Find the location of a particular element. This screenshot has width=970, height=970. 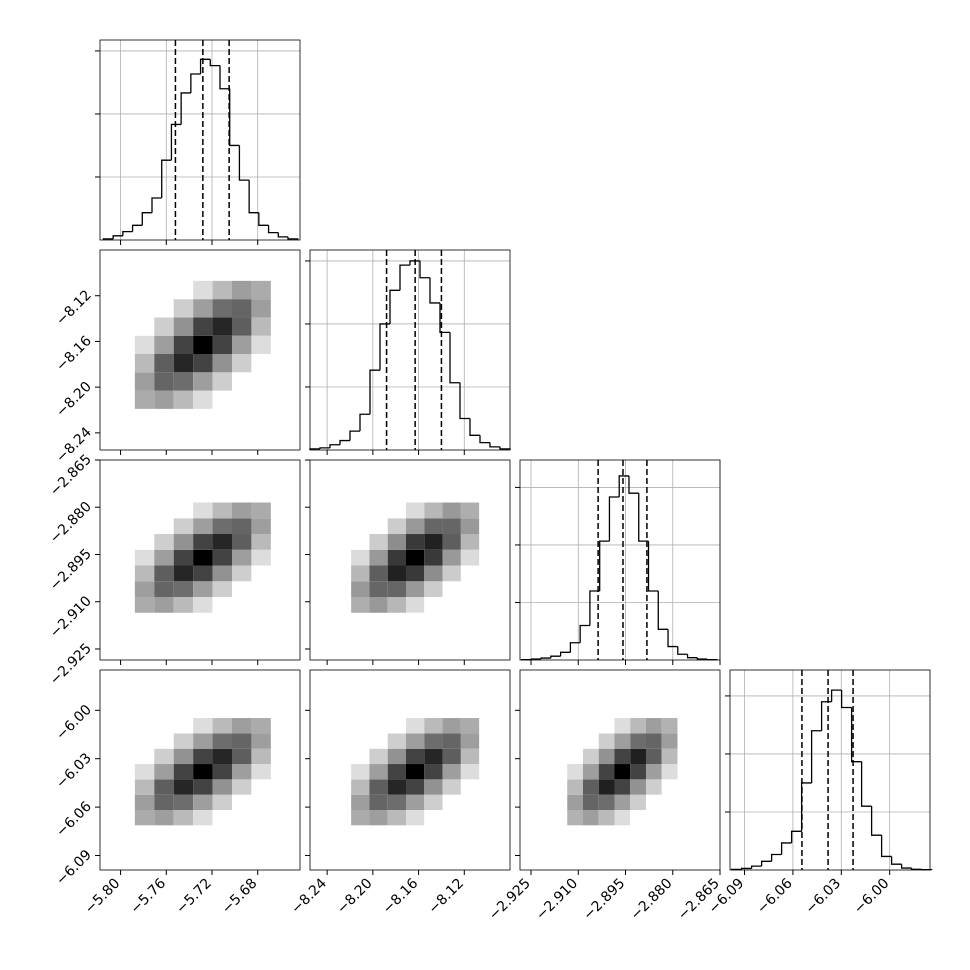

y-tick-label: −2.910 is located at coordinates (71, 617).